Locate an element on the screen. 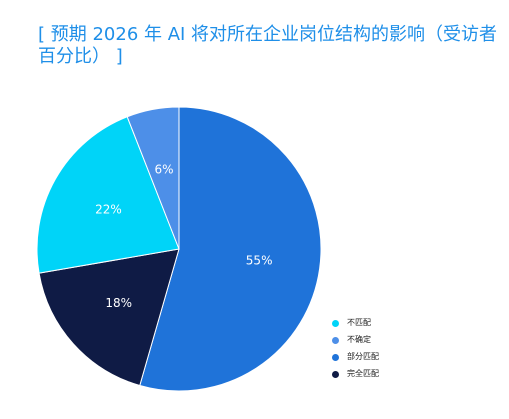 This screenshot has width=509, height=419. legend-item-2: 部分匹配 is located at coordinates (355, 357).